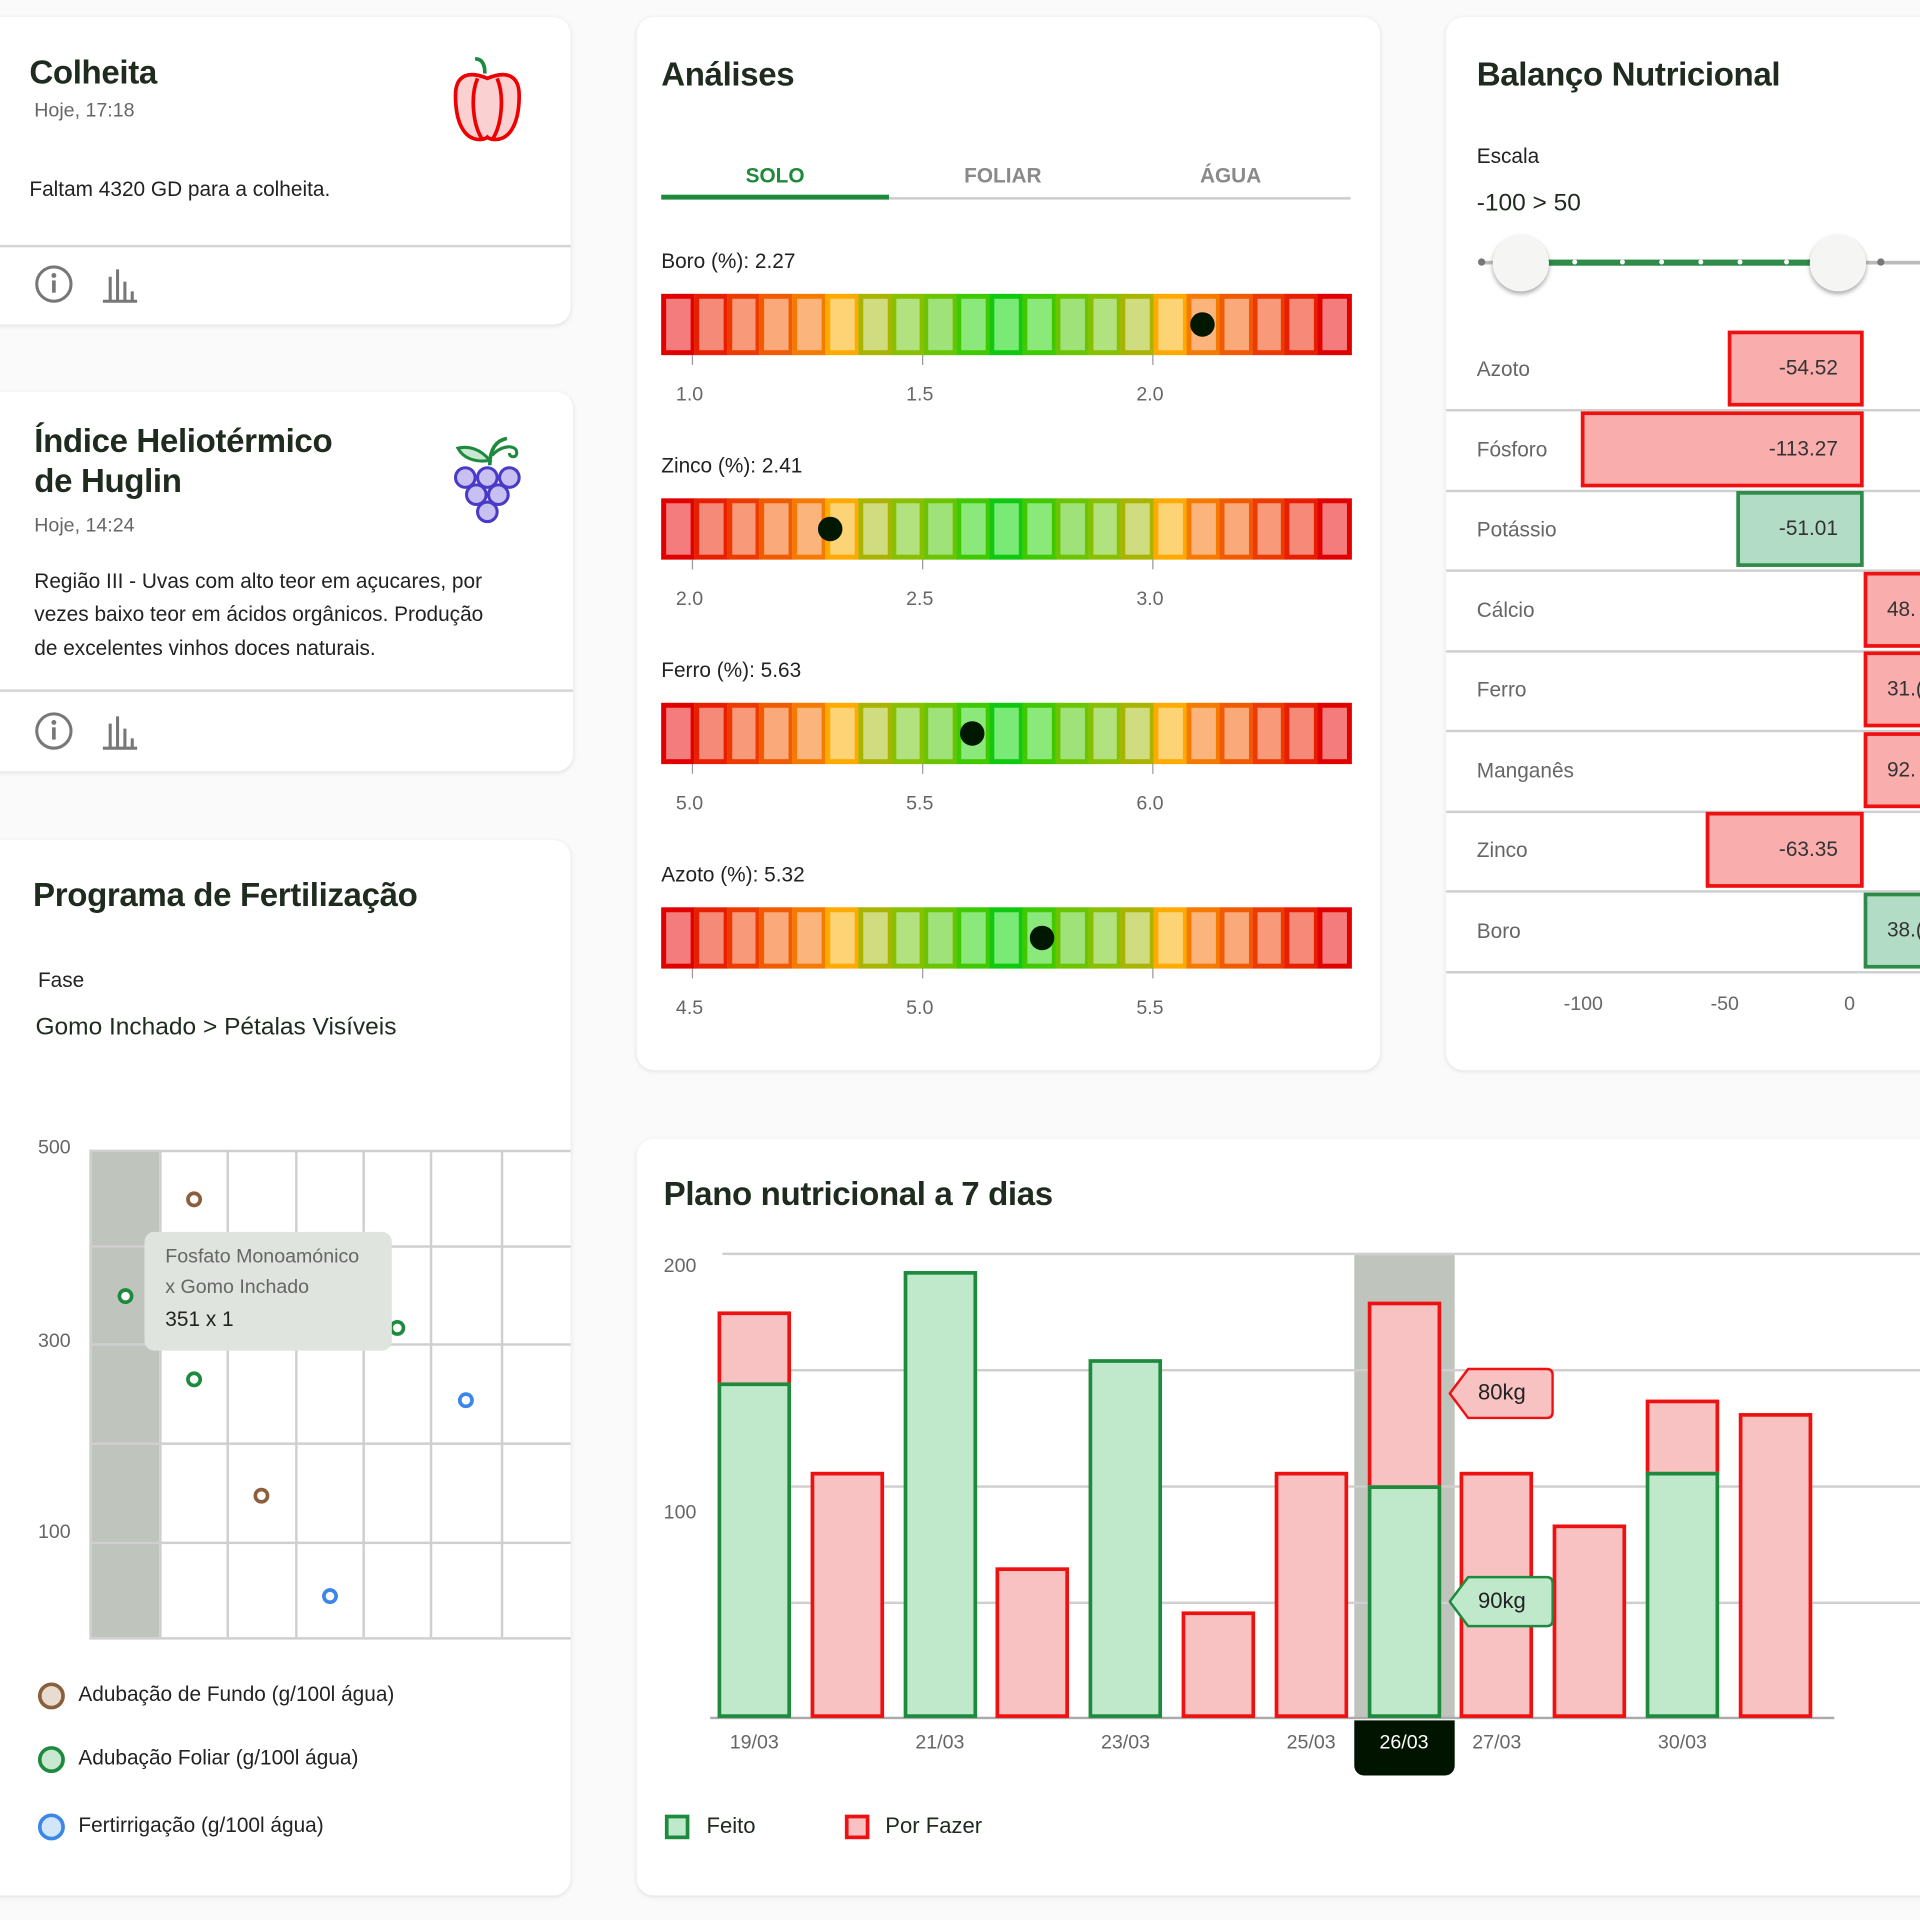 The width and height of the screenshot is (1920, 1920). I want to click on annotation-label: 80kg, so click(1501, 1392).